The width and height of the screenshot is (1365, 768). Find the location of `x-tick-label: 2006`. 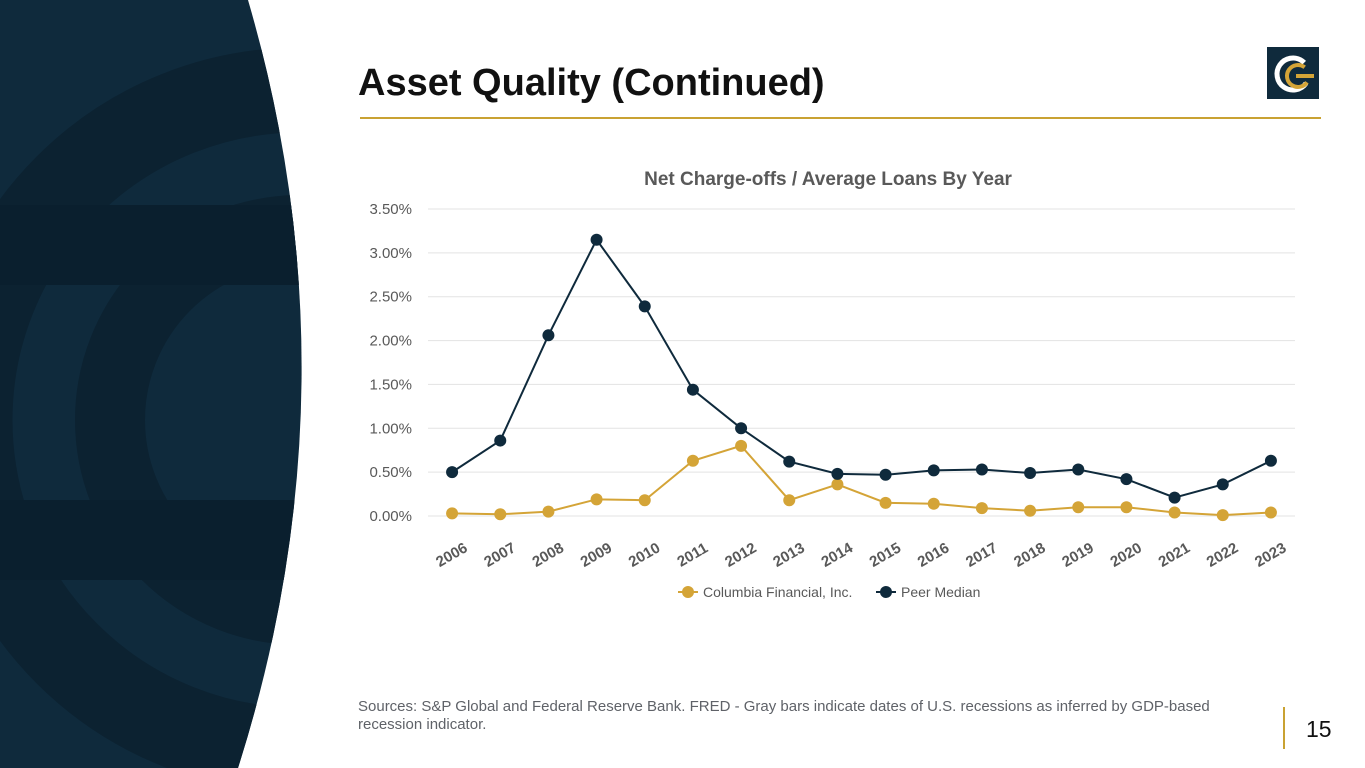

x-tick-label: 2006 is located at coordinates (451, 554).